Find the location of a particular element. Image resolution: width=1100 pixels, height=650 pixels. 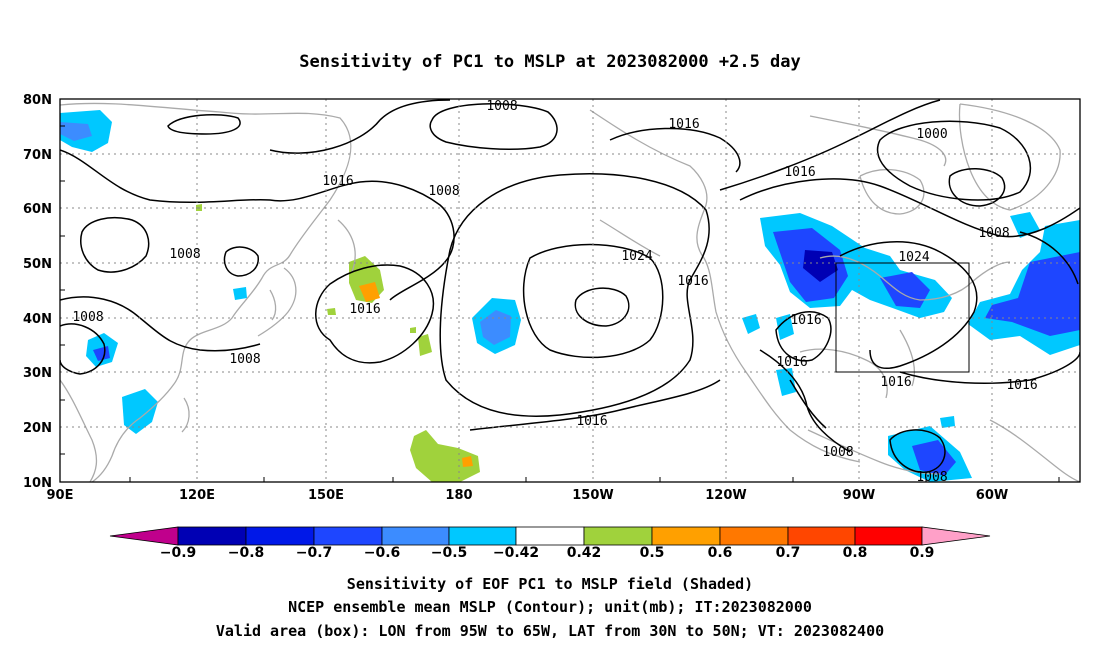

lat-tick-label: 70N is located at coordinates (37, 155).